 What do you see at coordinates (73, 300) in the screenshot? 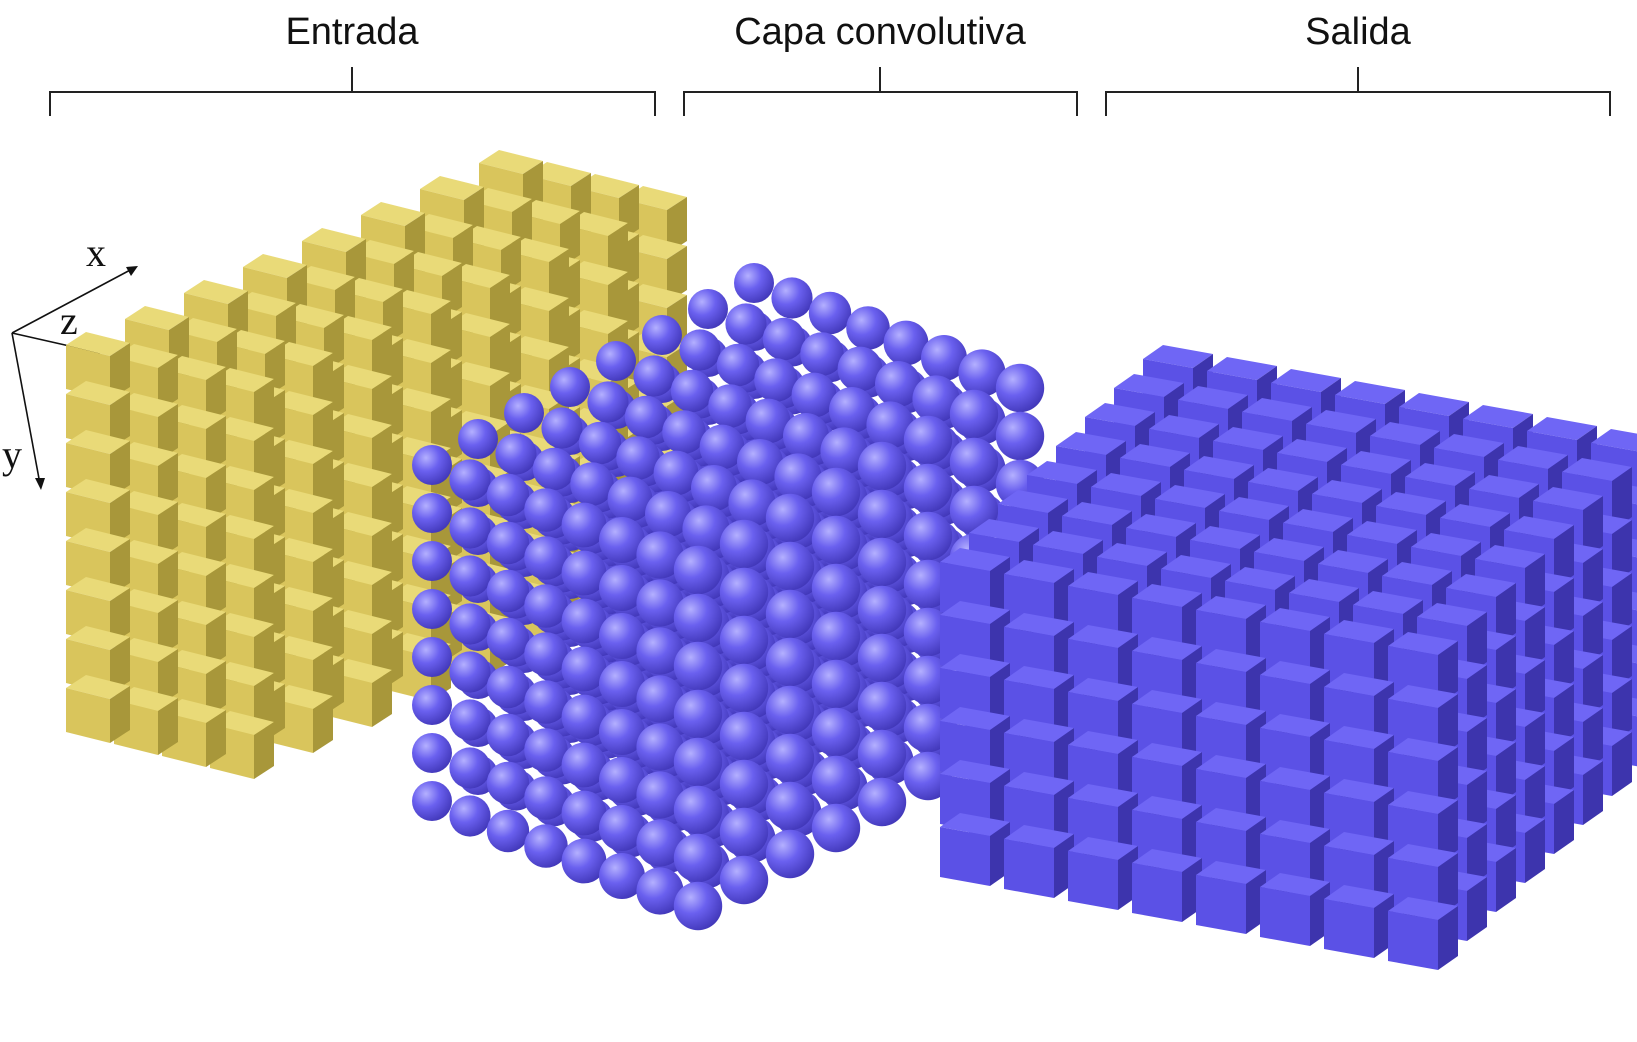
I see `x-axis-line` at bounding box center [73, 300].